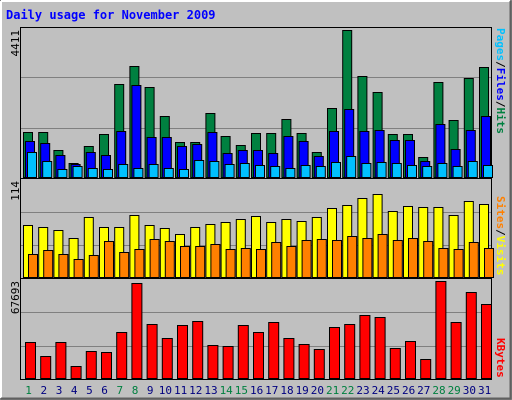 The width and height of the screenshot is (512, 400). What do you see at coordinates (104, 390) in the screenshot?
I see `day-label-6: 6` at bounding box center [104, 390].